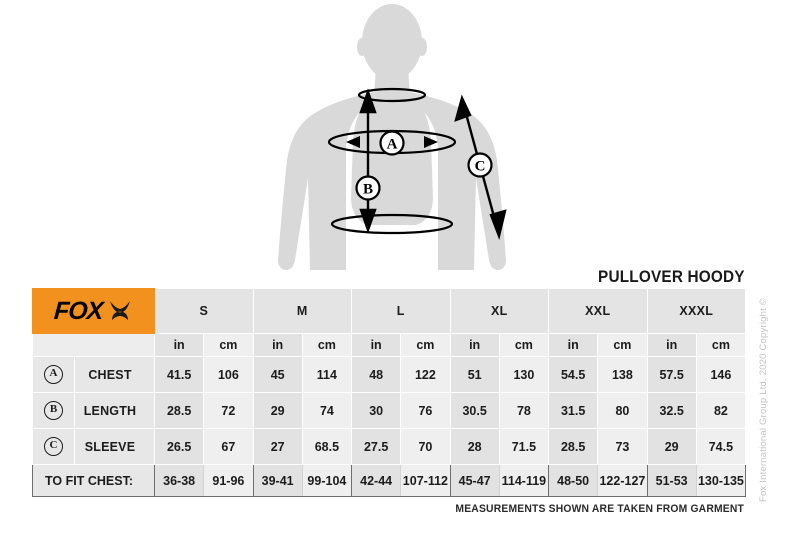 This screenshot has height=538, width=800. What do you see at coordinates (392, 95) in the screenshot?
I see `neck-ellipse-marker` at bounding box center [392, 95].